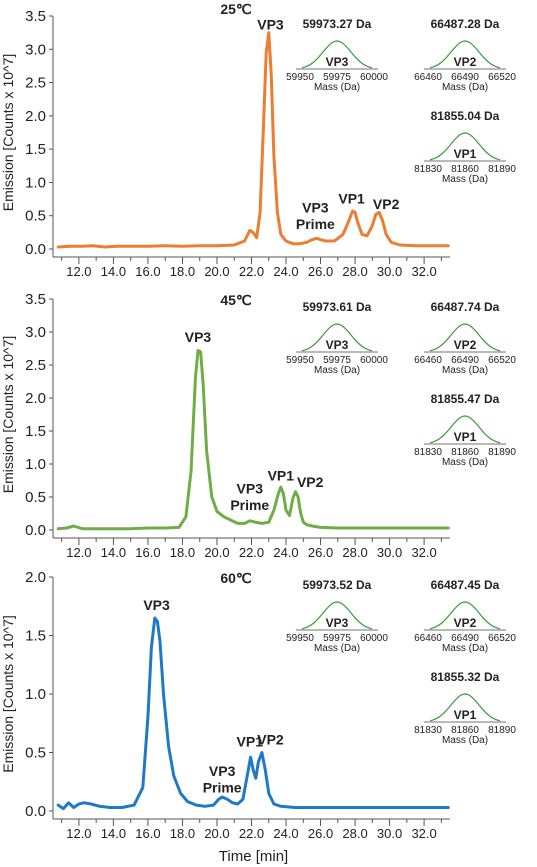  Describe the element at coordinates (465, 24) in the screenshot. I see `inset-mass-value: 66487.28 Da` at that location.